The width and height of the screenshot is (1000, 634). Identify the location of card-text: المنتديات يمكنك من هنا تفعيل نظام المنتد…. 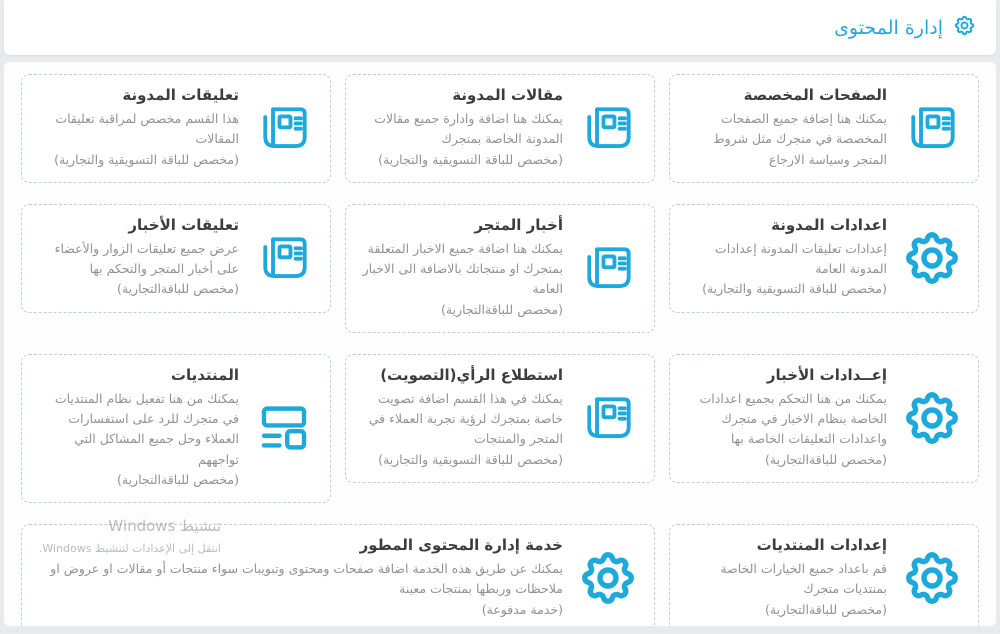
(137, 428).